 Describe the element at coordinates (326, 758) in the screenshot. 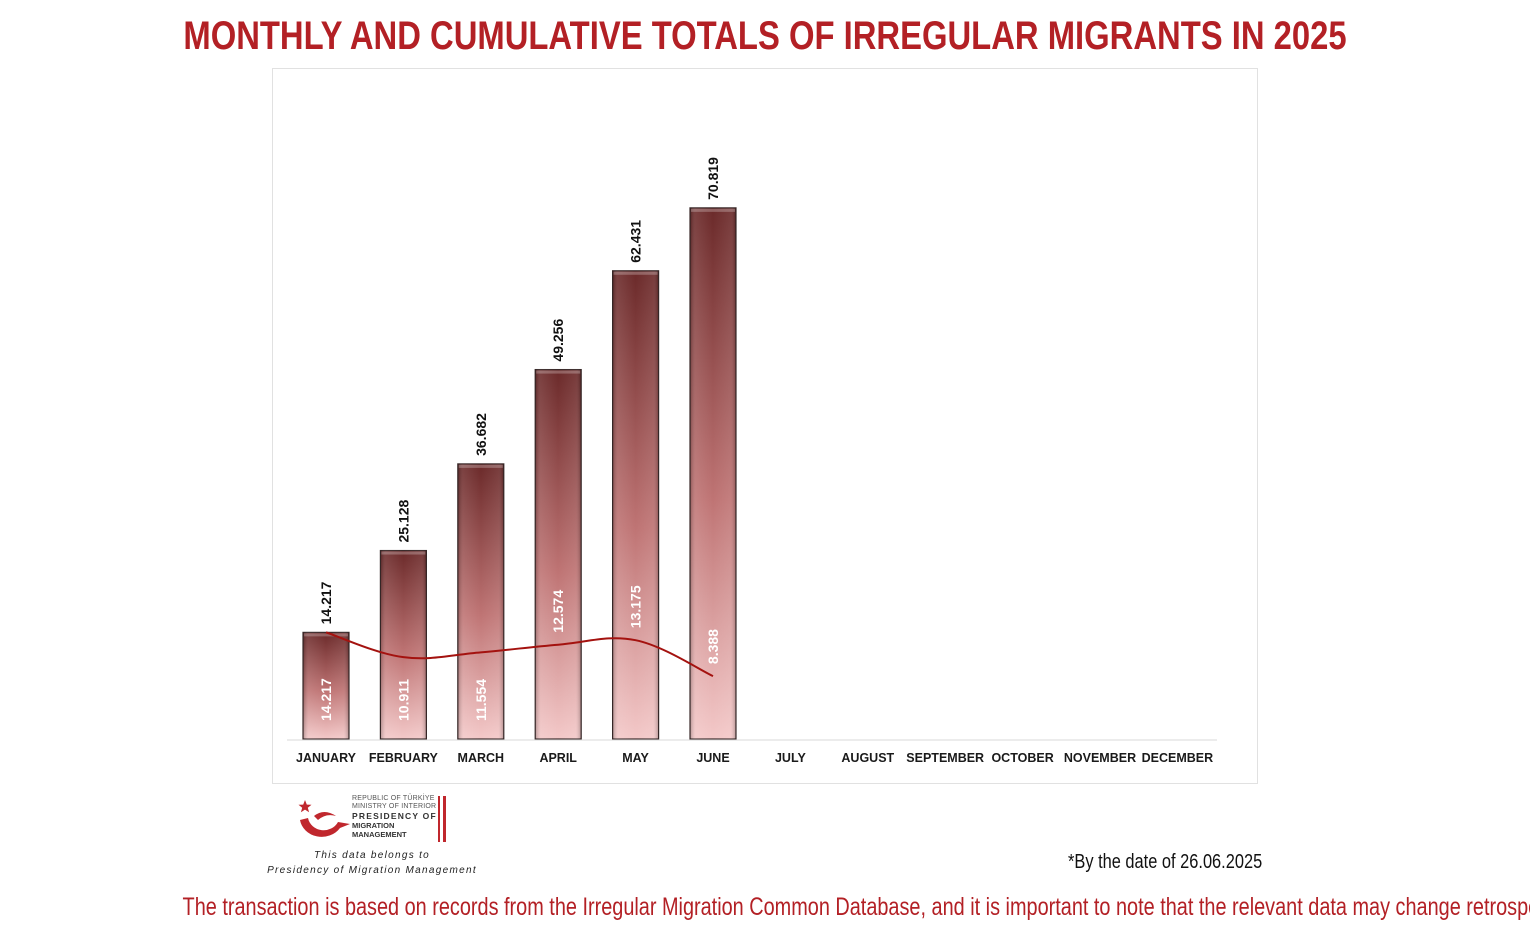

I see `x-tick-label: JANUARY` at that location.